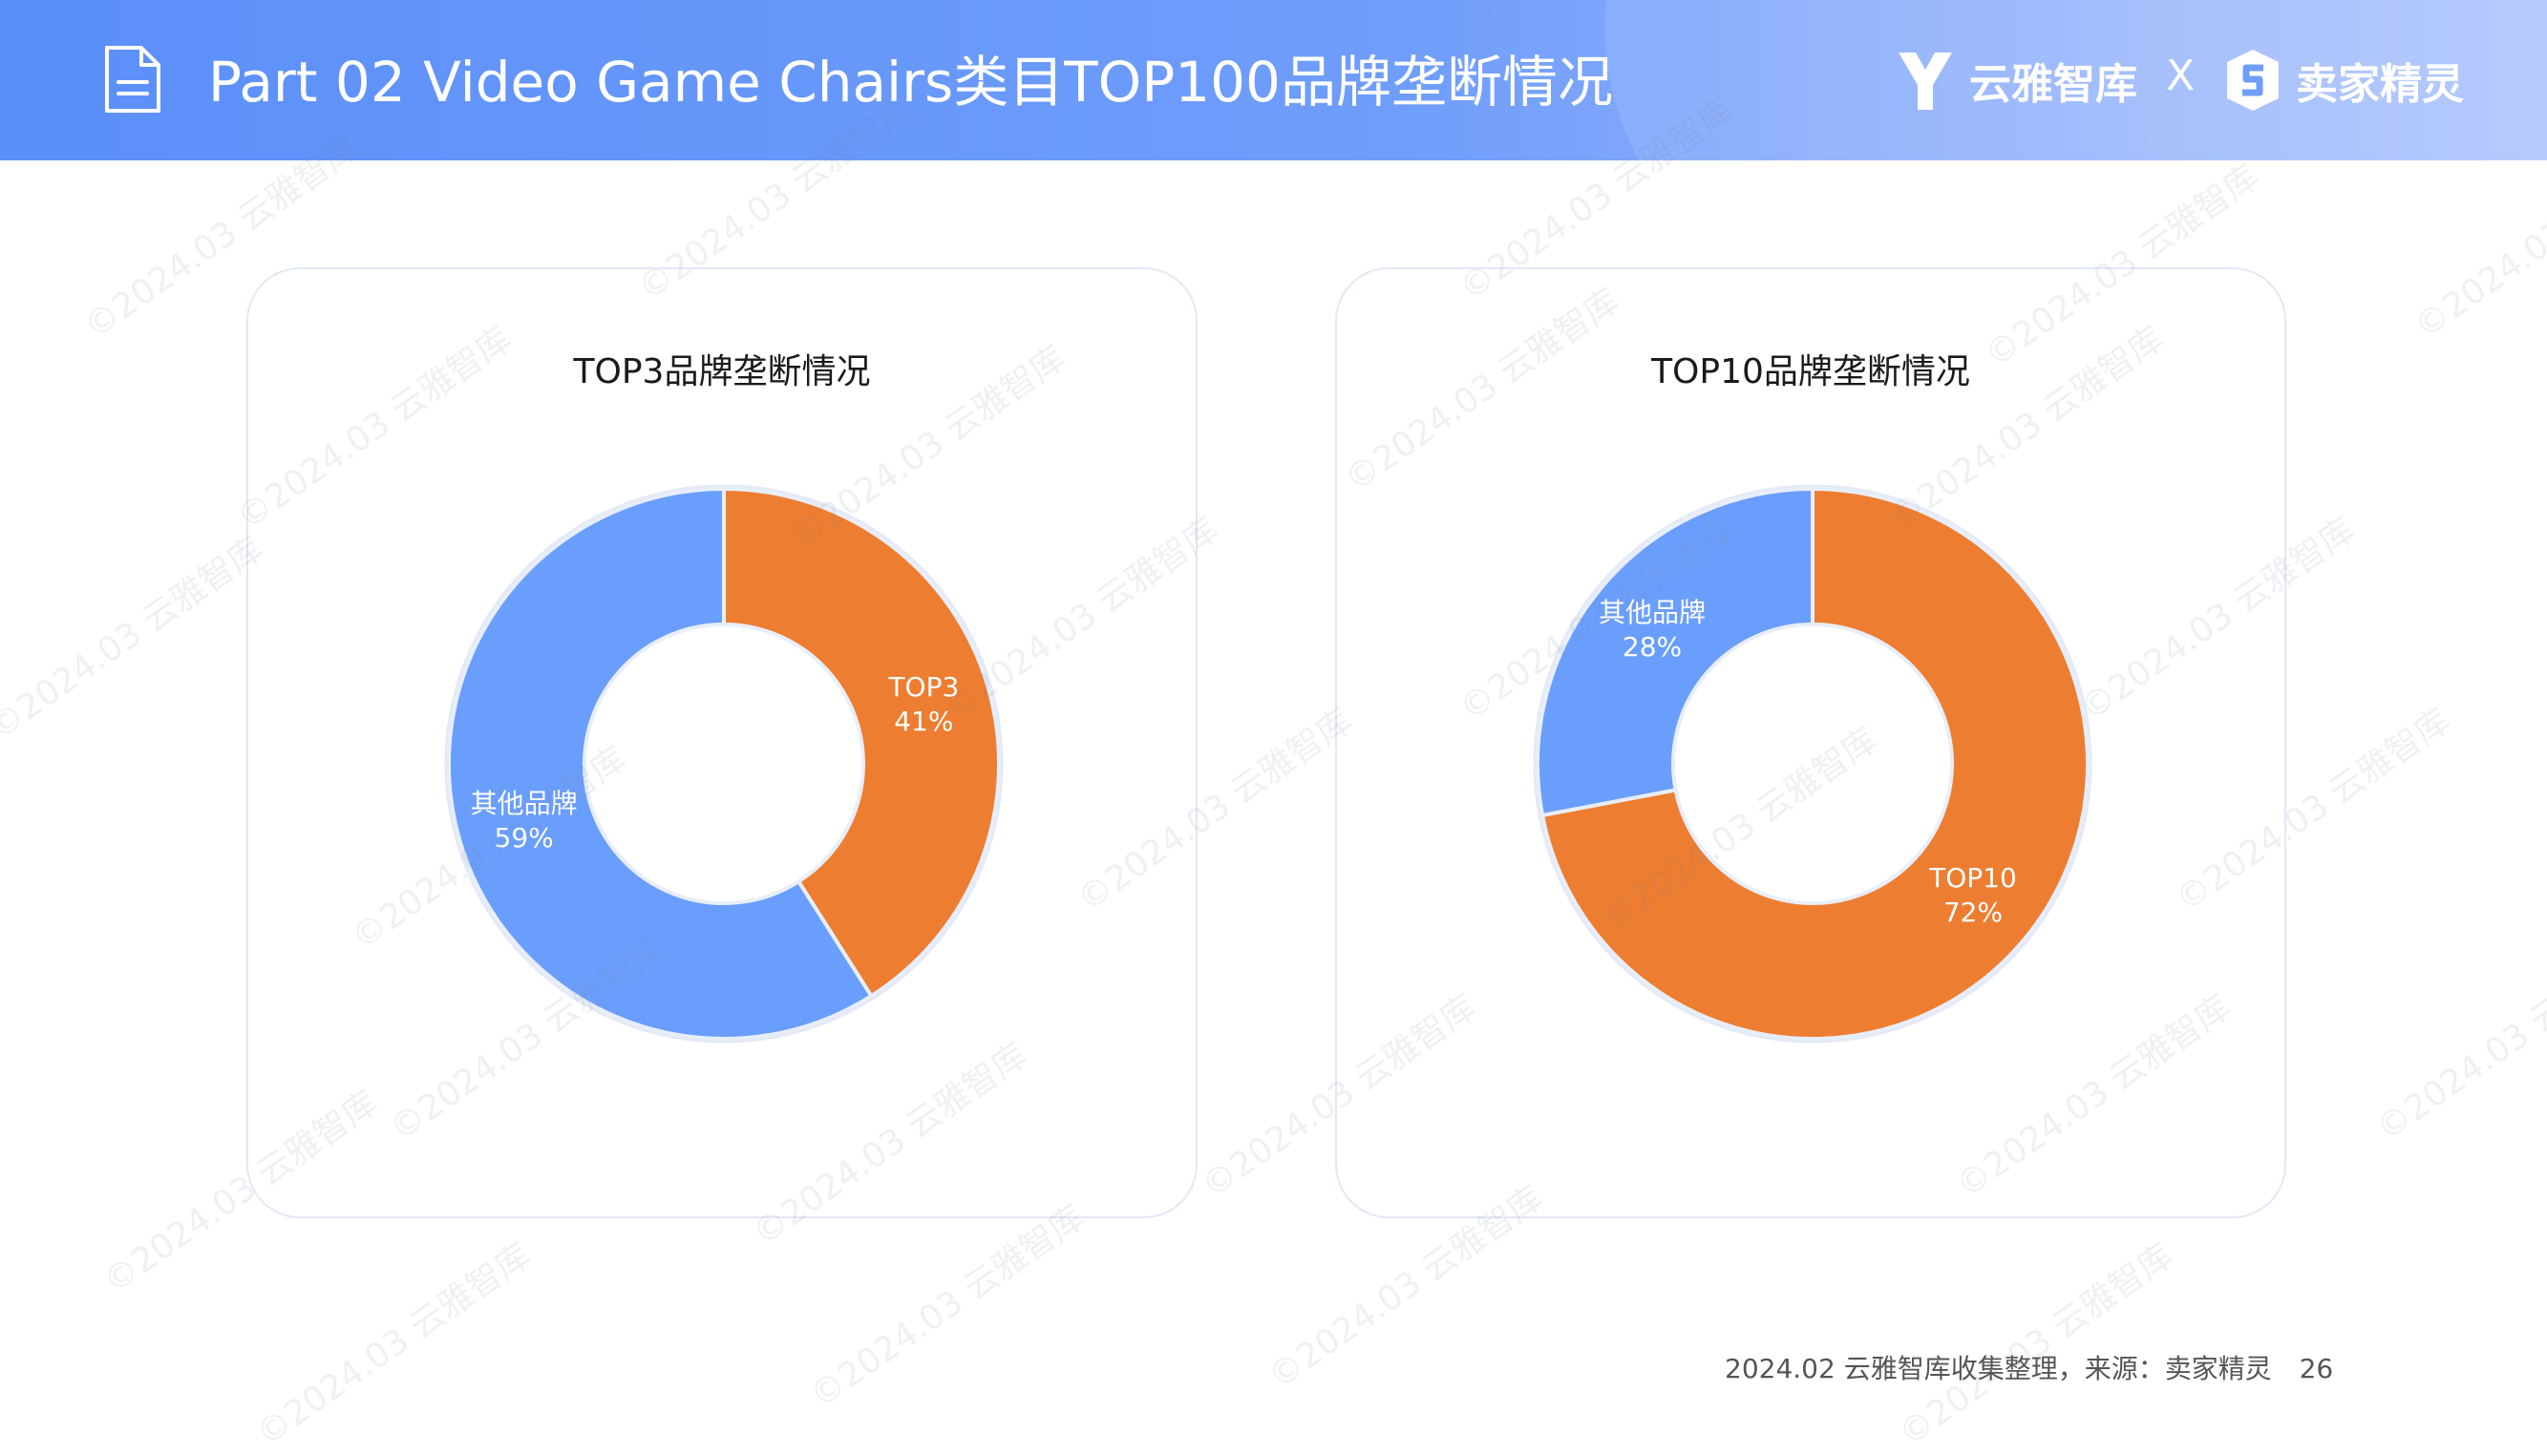 The width and height of the screenshot is (2547, 1456). What do you see at coordinates (1652, 647) in the screenshot?
I see `slice-value: 28%` at bounding box center [1652, 647].